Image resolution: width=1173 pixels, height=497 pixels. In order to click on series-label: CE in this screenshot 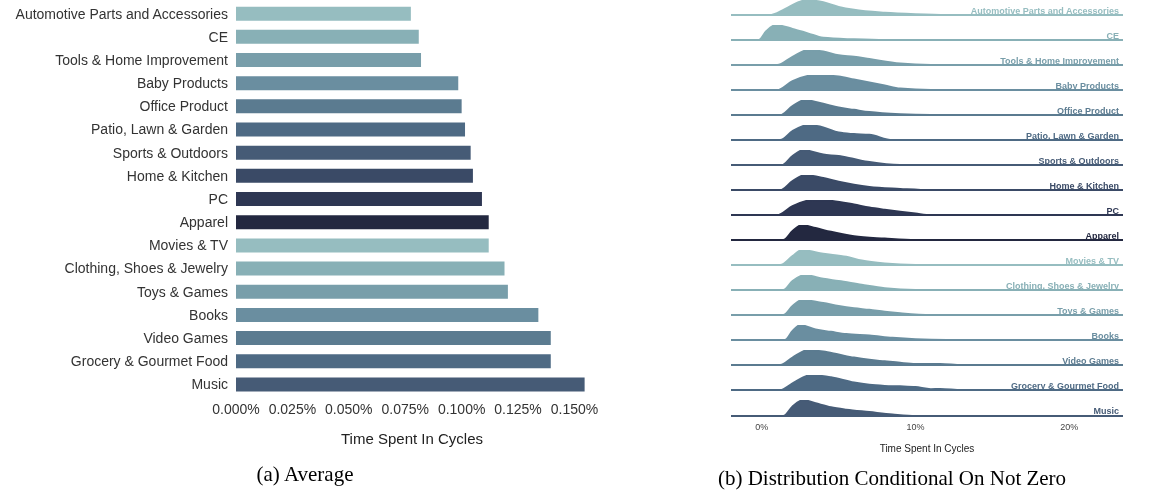, I will do `click(1112, 36)`.